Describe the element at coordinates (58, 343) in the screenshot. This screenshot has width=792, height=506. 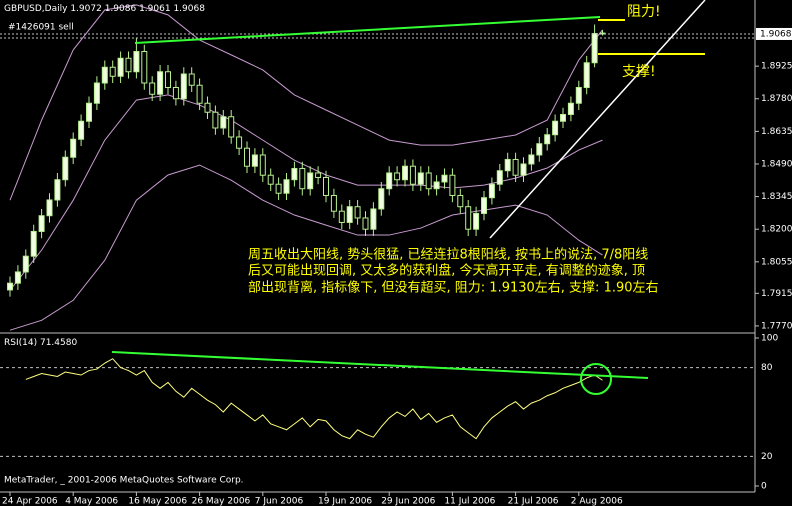
I see `rsi-value: 71.4580` at that location.